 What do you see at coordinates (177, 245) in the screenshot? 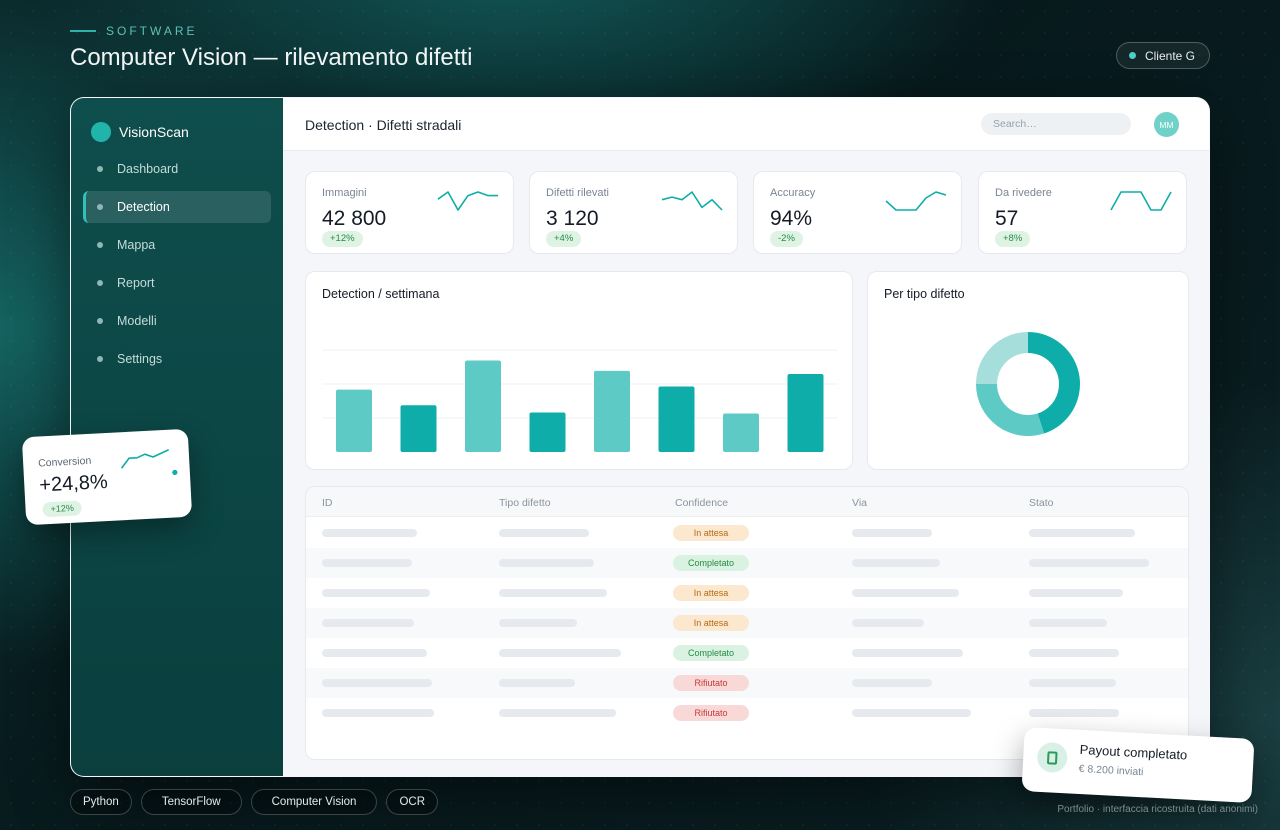
I see `sidebar-item-mappa: Mappa` at bounding box center [177, 245].